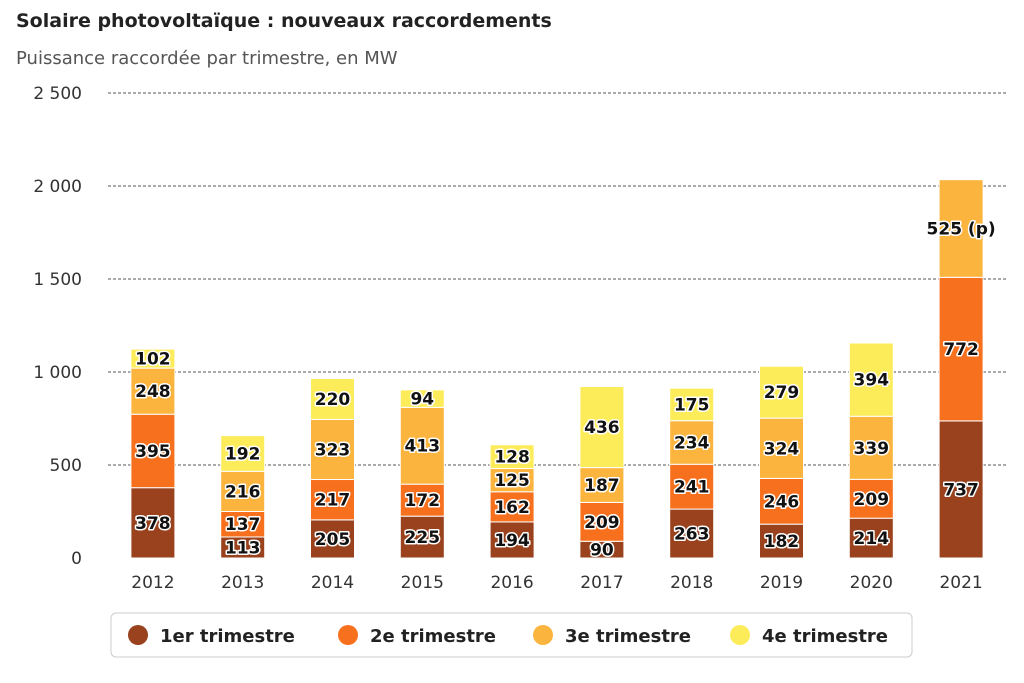  I want to click on data-label: 205, so click(333, 540).